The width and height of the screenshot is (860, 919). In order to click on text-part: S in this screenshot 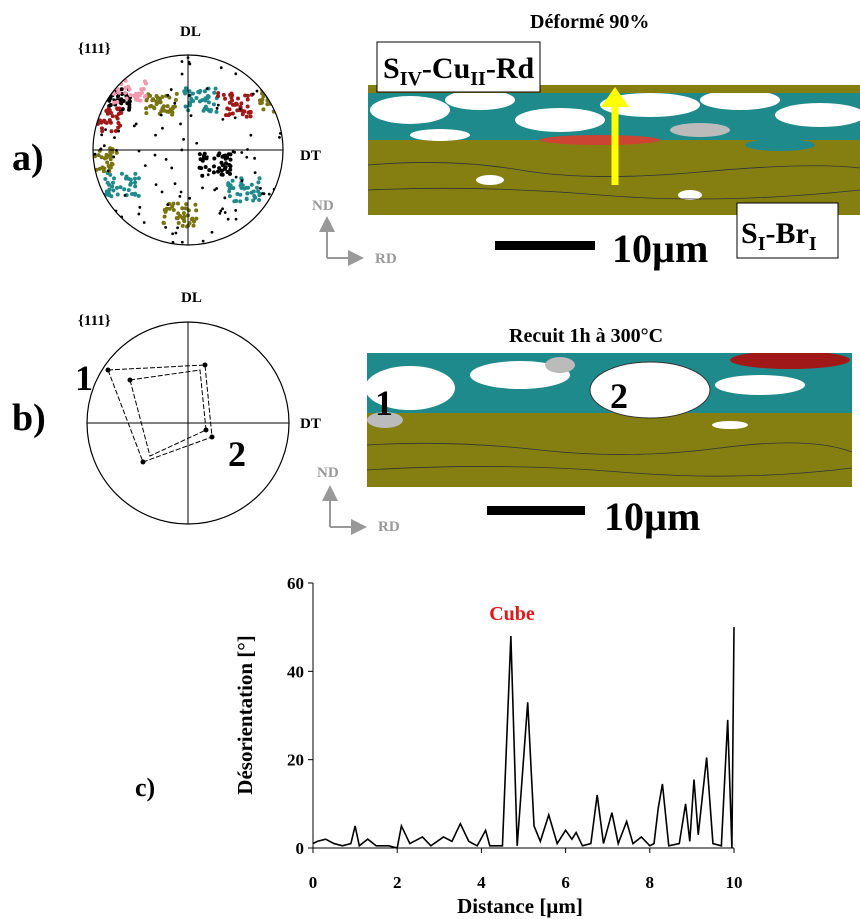, I will do `click(749, 233)`.